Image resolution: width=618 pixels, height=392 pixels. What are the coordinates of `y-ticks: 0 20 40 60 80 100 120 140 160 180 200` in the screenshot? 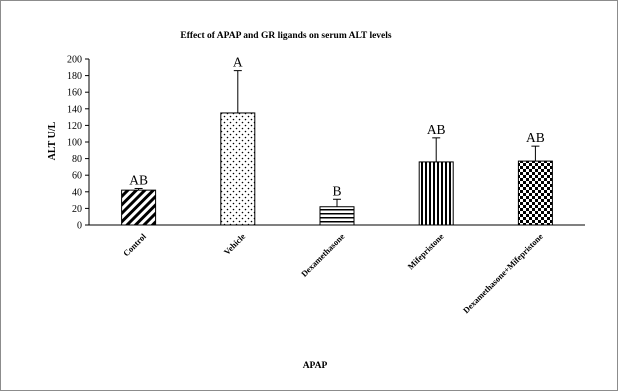 It's located at (78, 143).